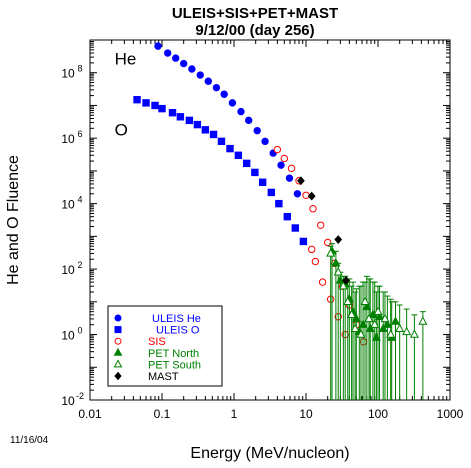 The height and width of the screenshot is (468, 471). What do you see at coordinates (176, 319) in the screenshot?
I see `legend-label: ULEIS He` at bounding box center [176, 319].